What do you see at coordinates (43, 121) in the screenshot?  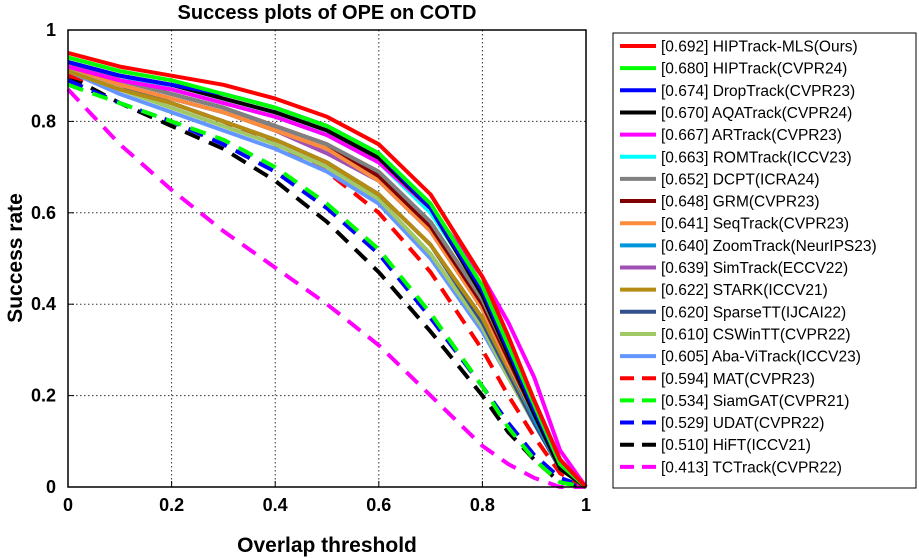 I see `y-tick-label: 0.8` at bounding box center [43, 121].